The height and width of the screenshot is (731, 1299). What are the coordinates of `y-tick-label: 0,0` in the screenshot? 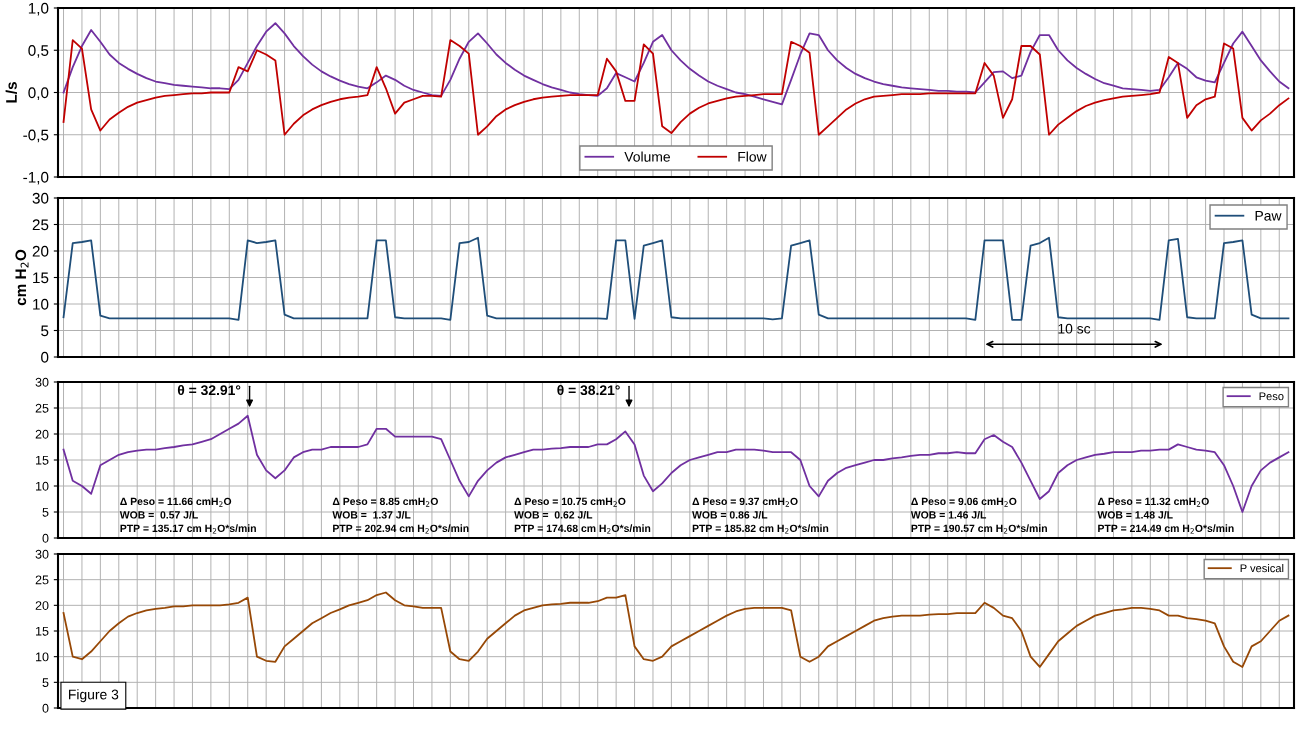 It's located at (38, 93).